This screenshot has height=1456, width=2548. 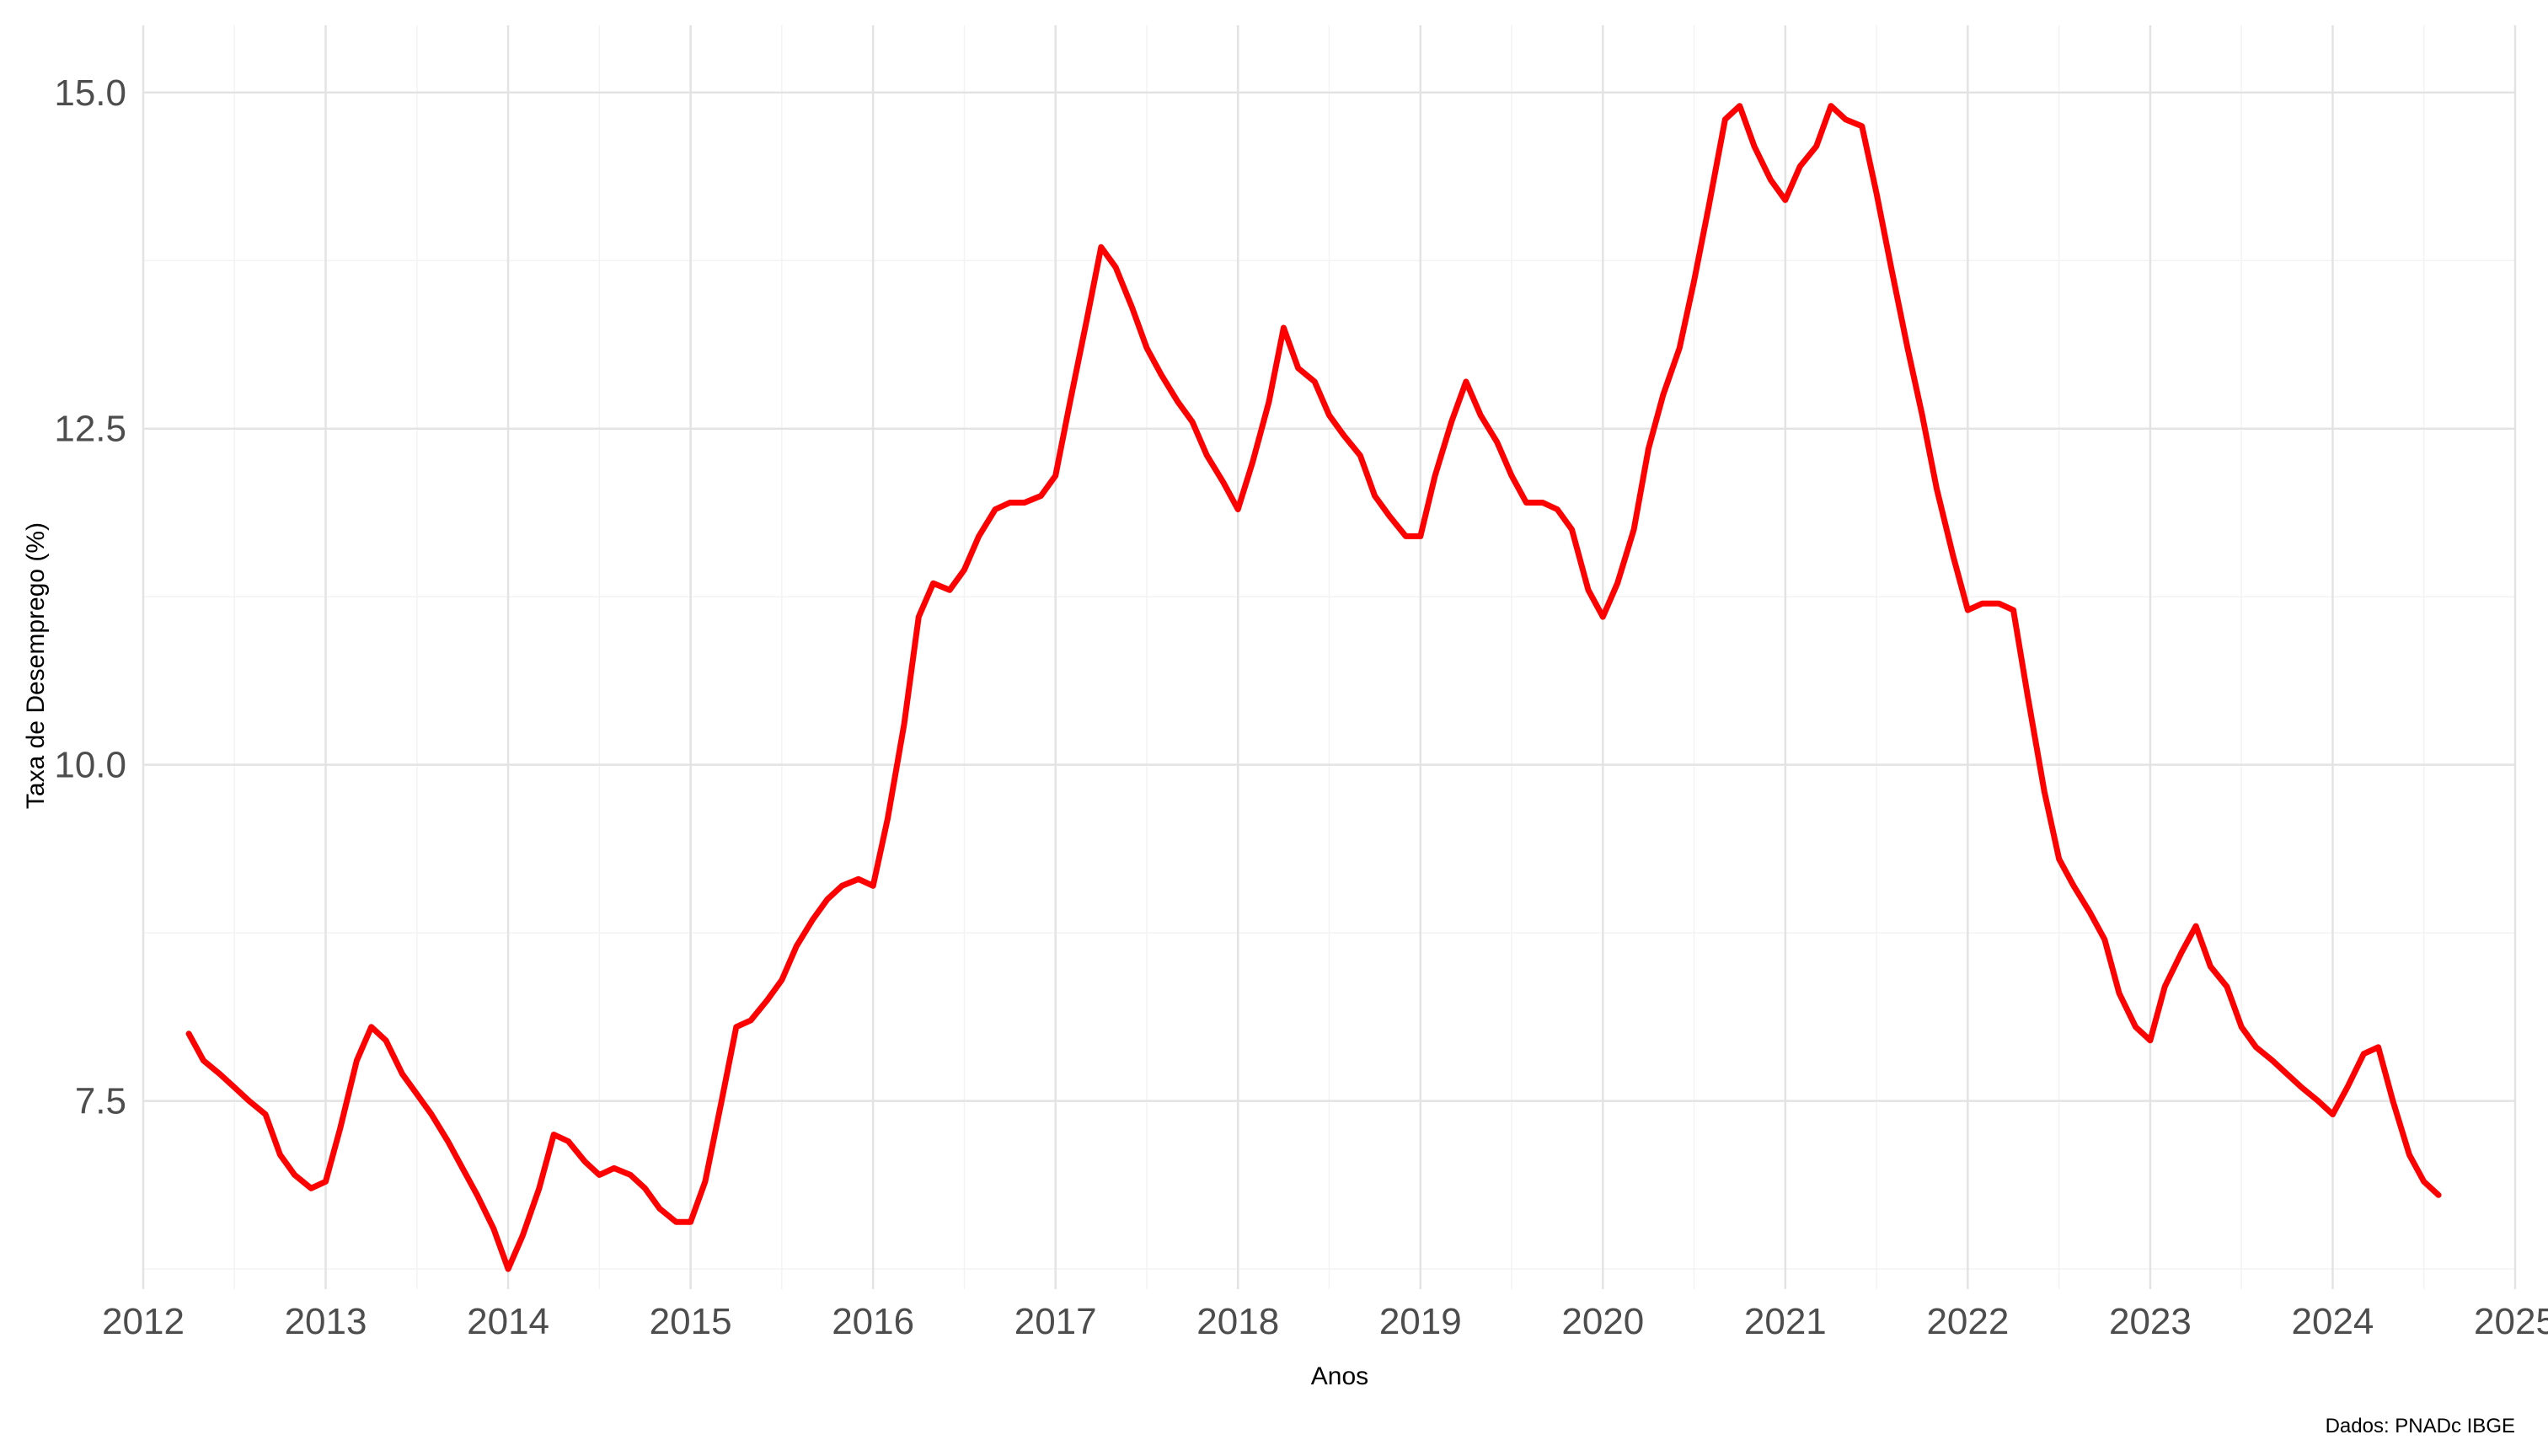 I want to click on y-tick-label: 7.5, so click(x=100, y=1101).